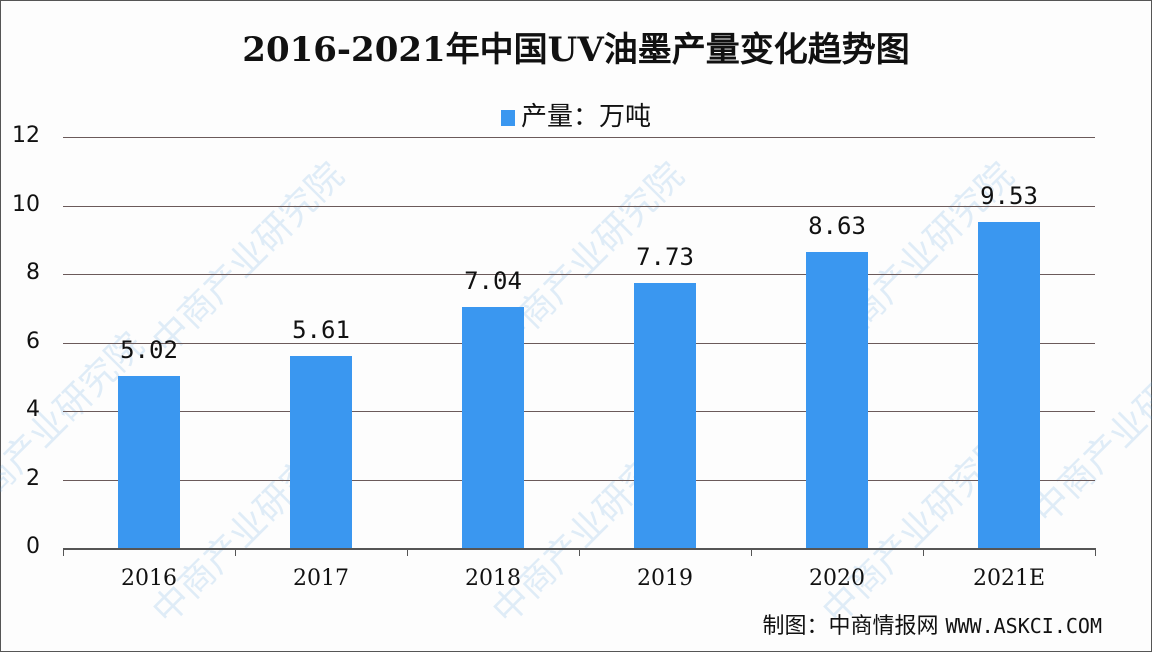  I want to click on value-label: 9.53, so click(1009, 195).